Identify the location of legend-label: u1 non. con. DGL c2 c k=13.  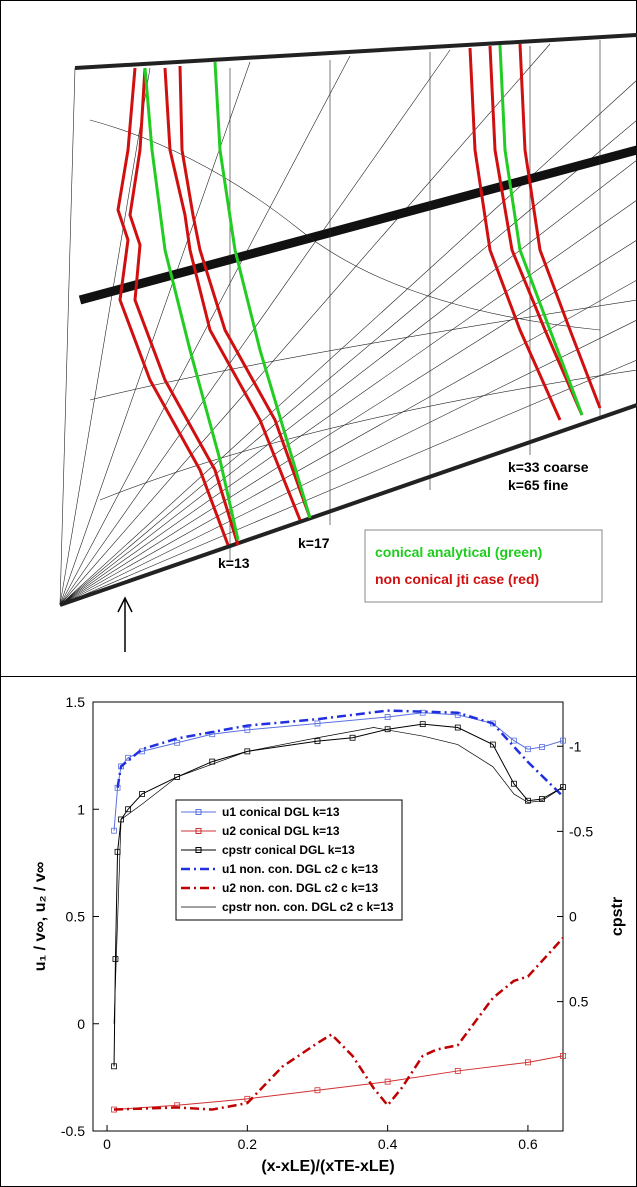
(300, 869).